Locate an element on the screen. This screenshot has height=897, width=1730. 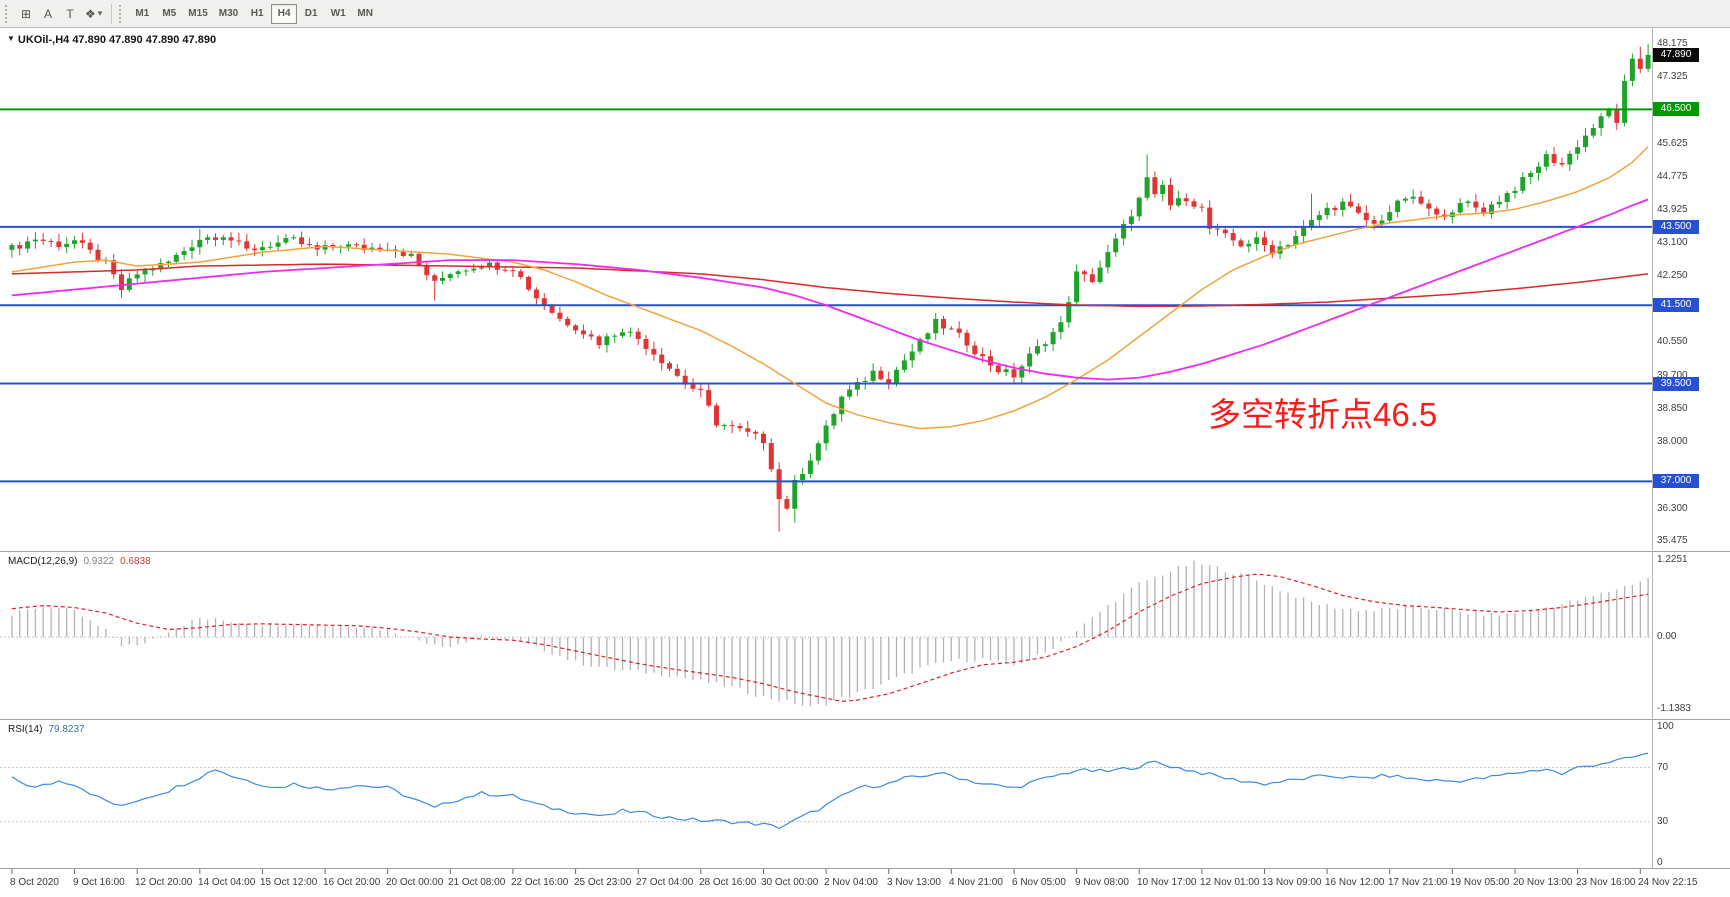
tf-button-m30: M30 is located at coordinates (228, 14).